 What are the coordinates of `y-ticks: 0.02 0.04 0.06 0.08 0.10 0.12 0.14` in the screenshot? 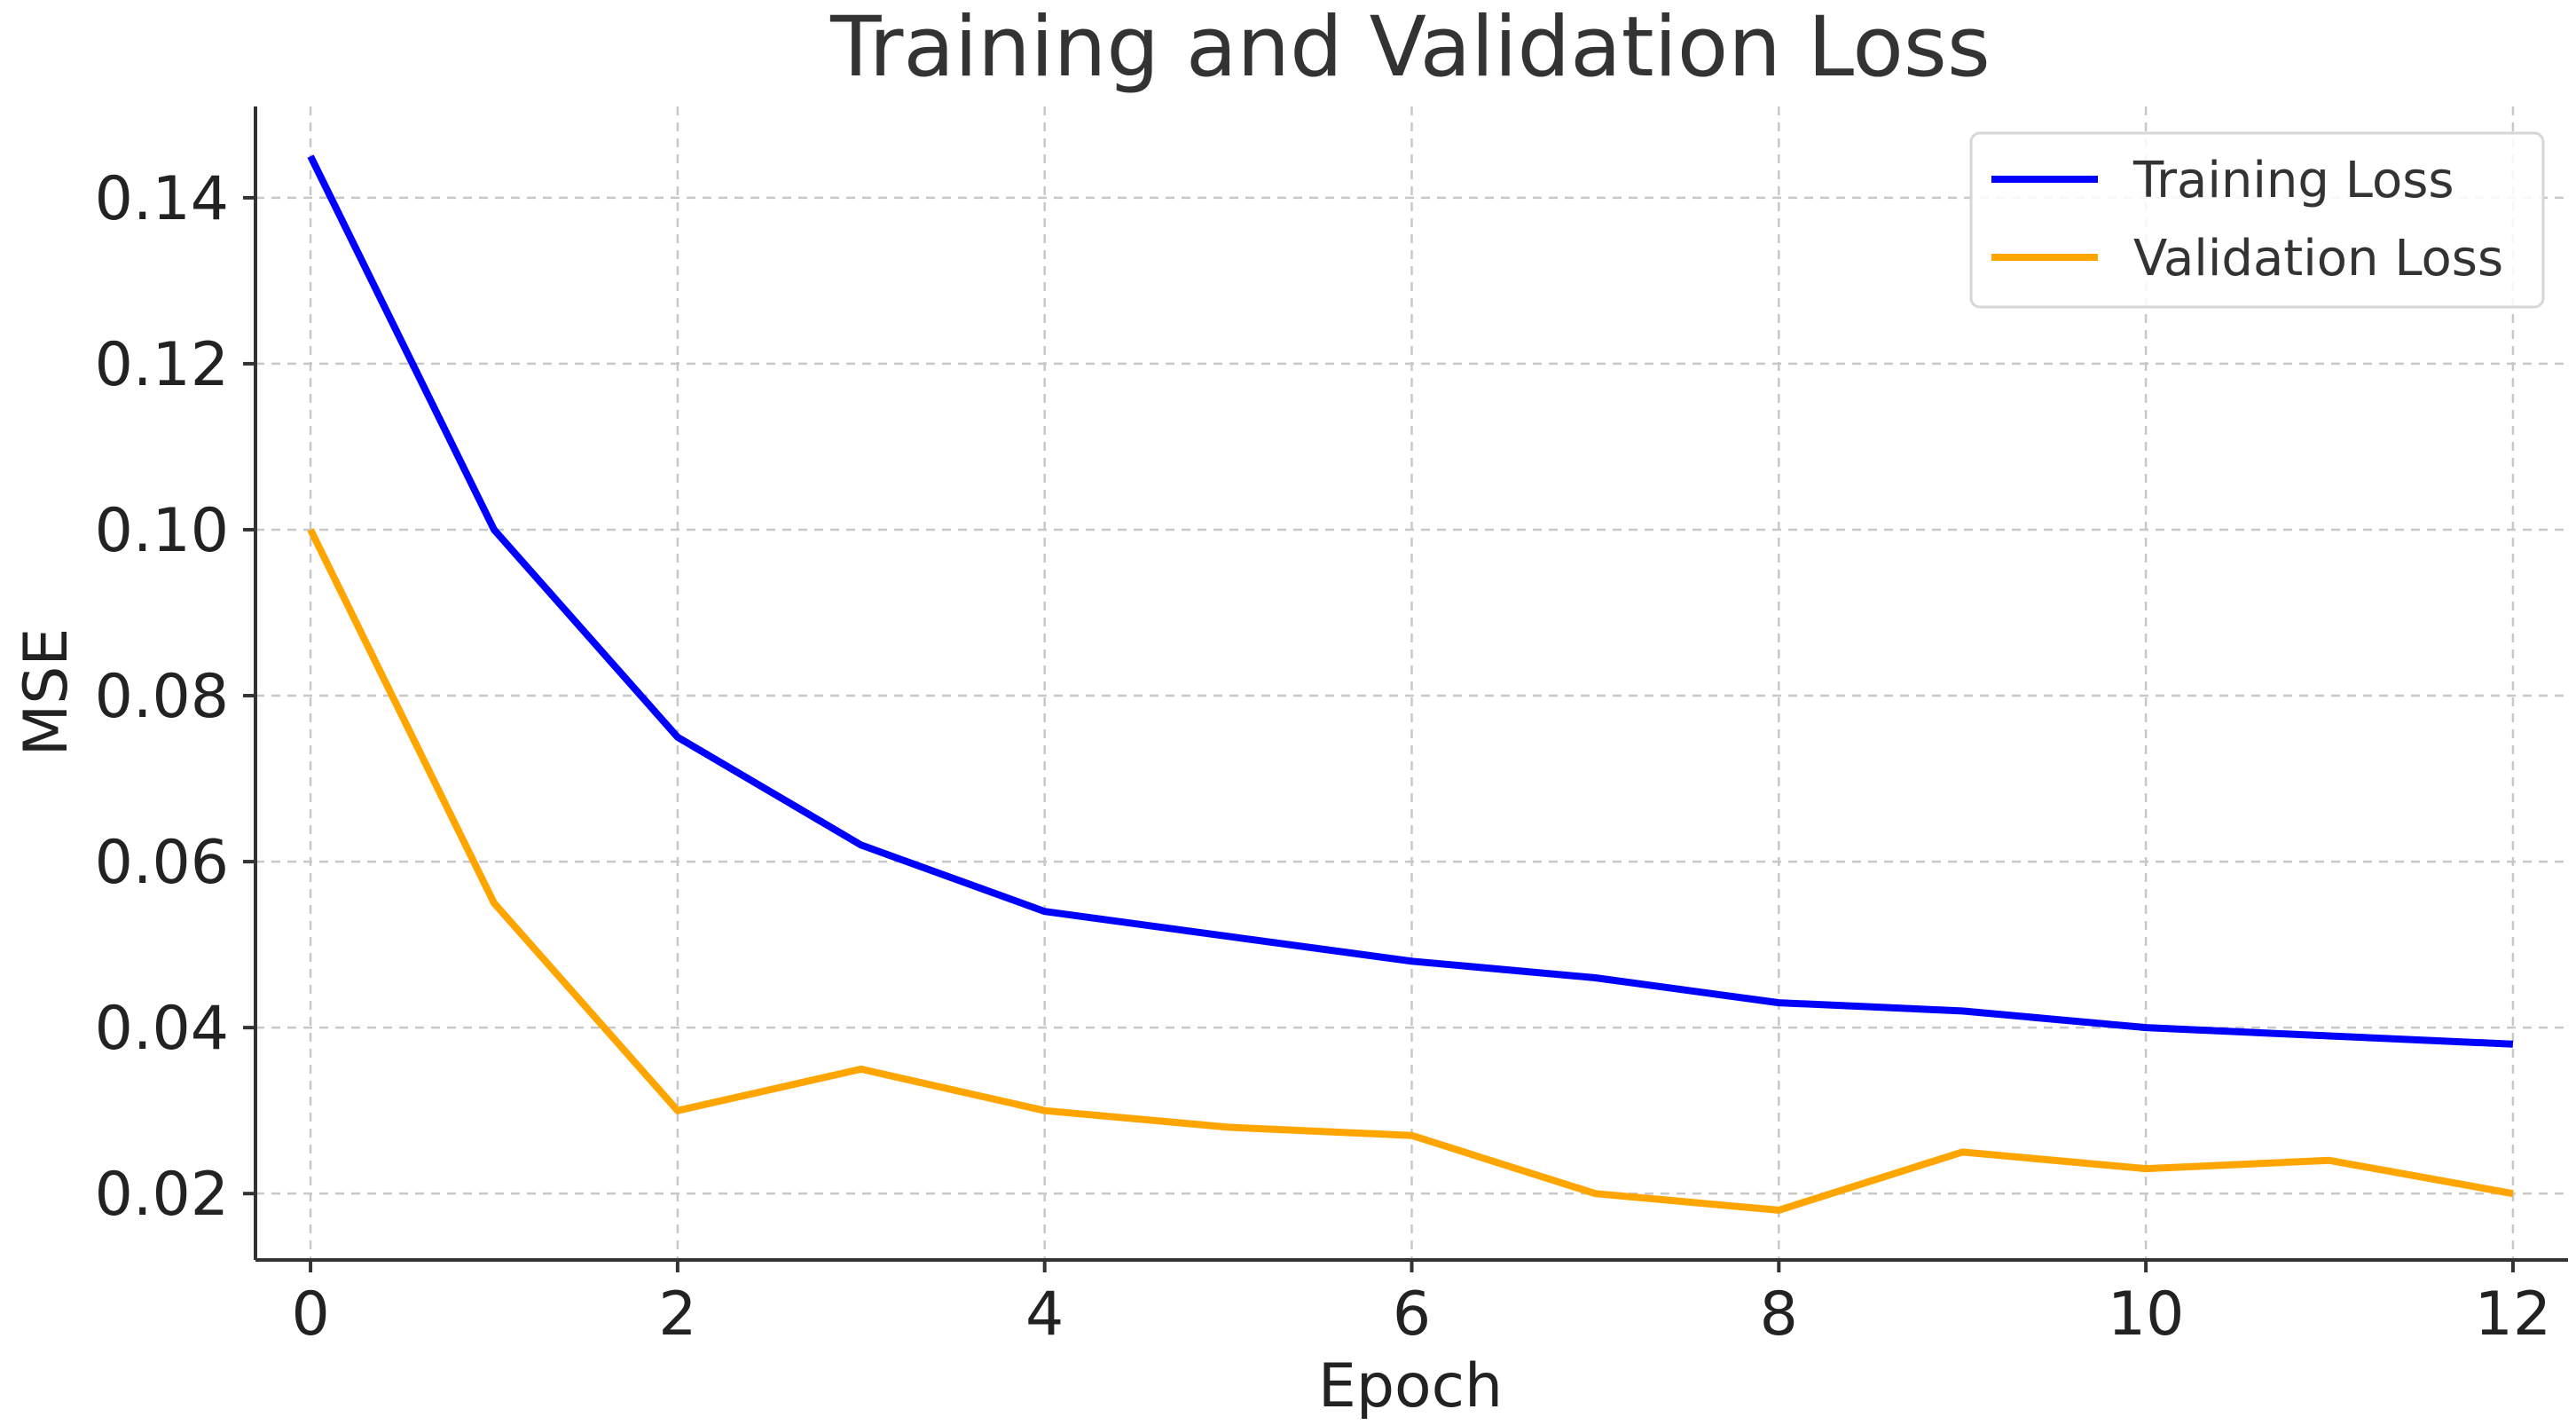 It's located at (175, 697).